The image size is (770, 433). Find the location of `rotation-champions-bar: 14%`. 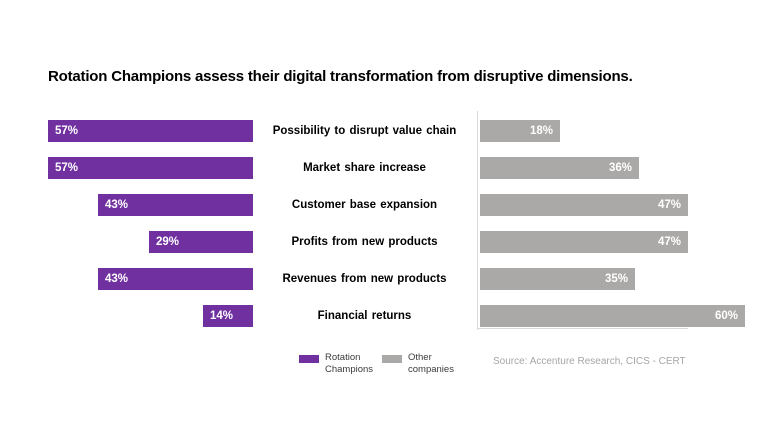

rotation-champions-bar: 14% is located at coordinates (228, 316).